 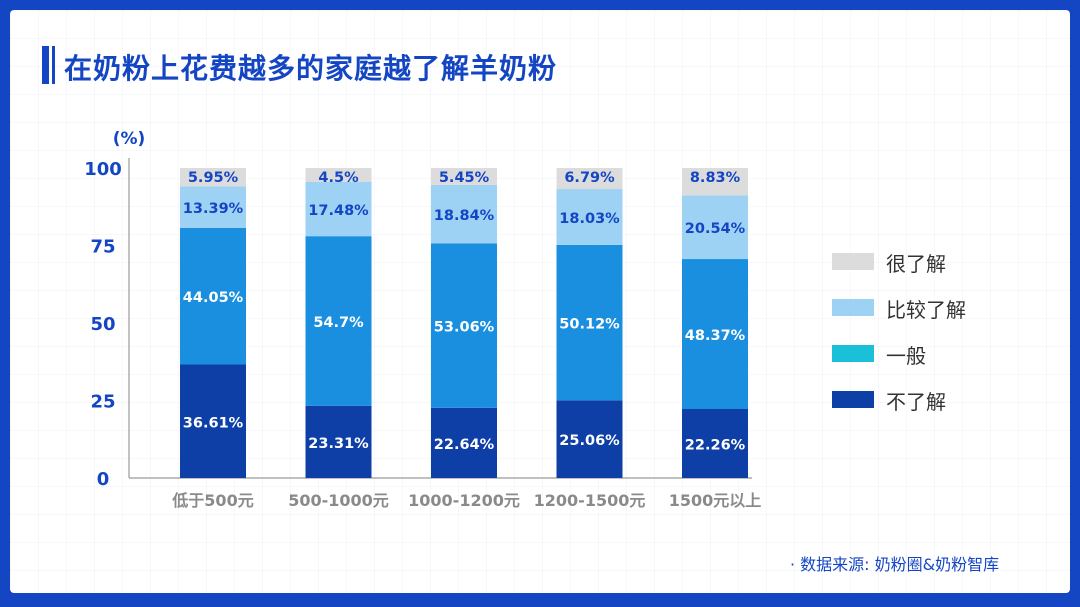 I want to click on data-label: 20.54%, so click(x=715, y=229).